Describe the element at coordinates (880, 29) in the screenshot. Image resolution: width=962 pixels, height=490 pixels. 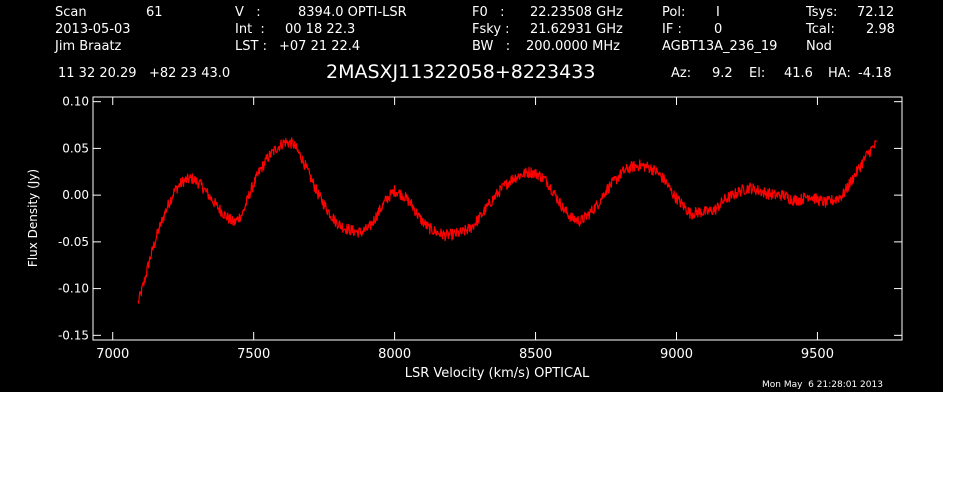
I see `tcal-value: 2.98` at that location.